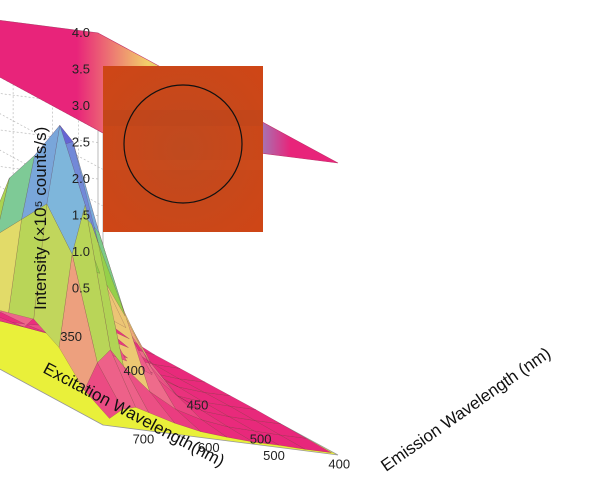 This screenshot has height=481, width=590. What do you see at coordinates (81, 215) in the screenshot?
I see `z-tick-label: 1.5` at bounding box center [81, 215].